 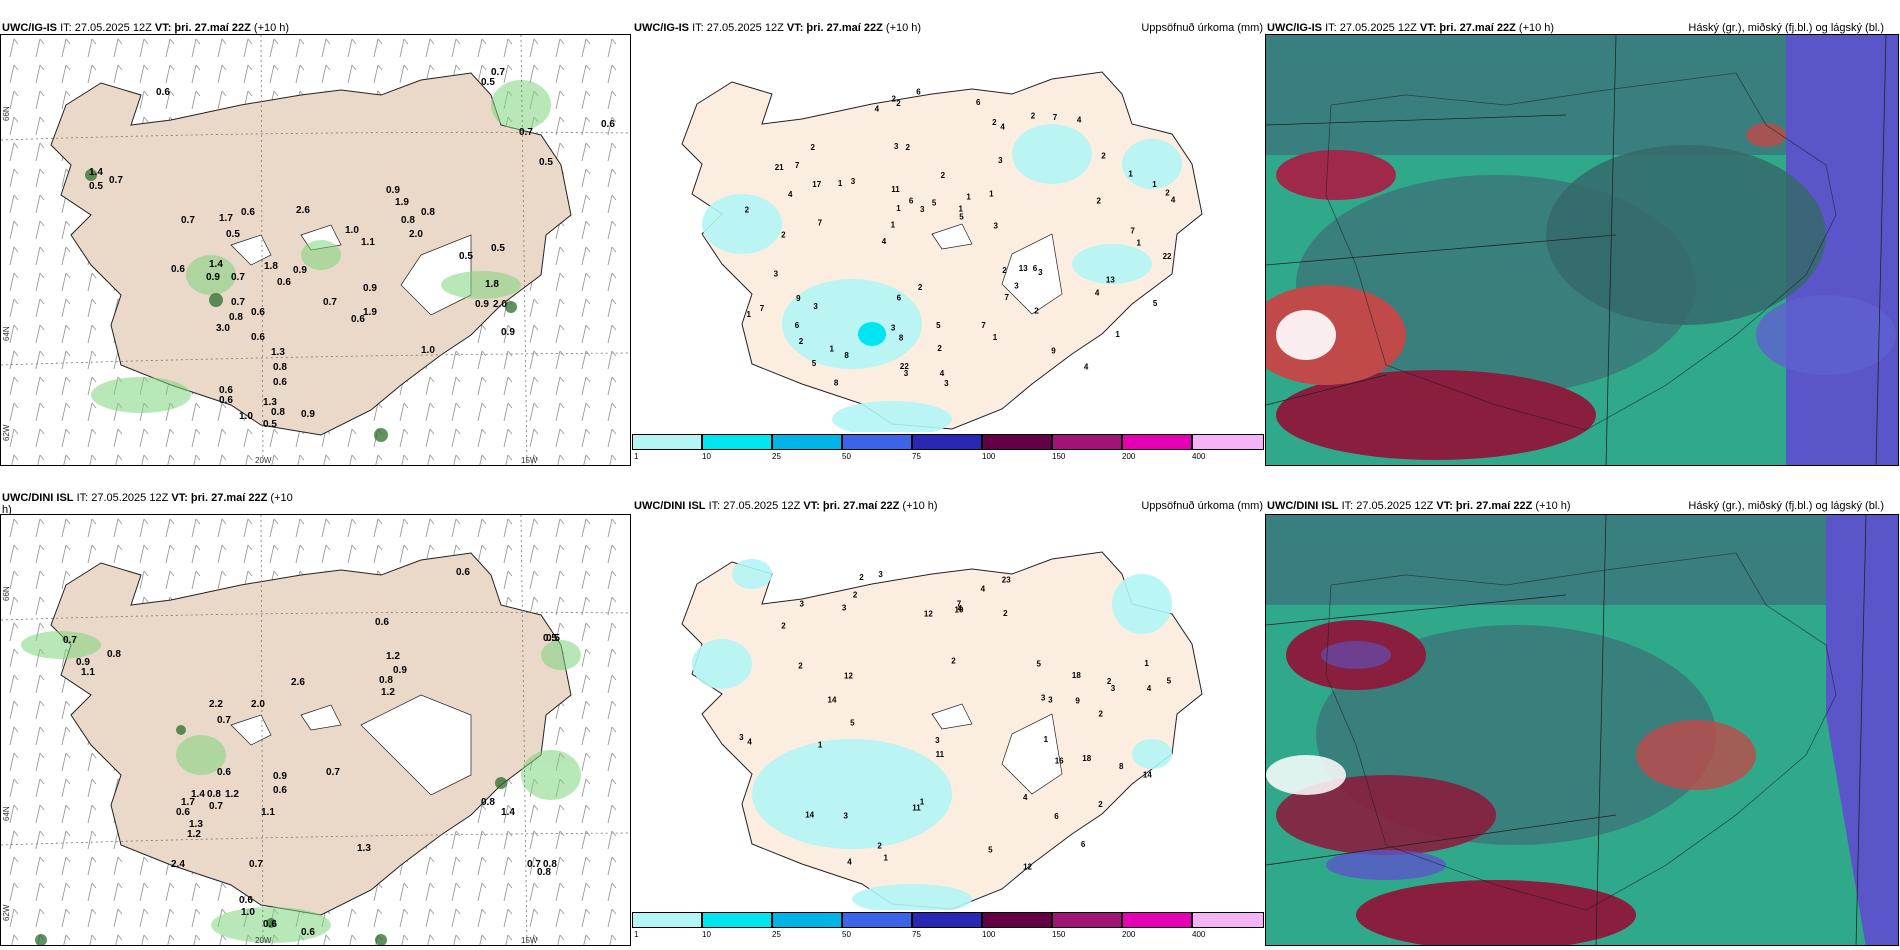 What do you see at coordinates (809, 815) in the screenshot?
I see `precip-value-label: 14` at bounding box center [809, 815].